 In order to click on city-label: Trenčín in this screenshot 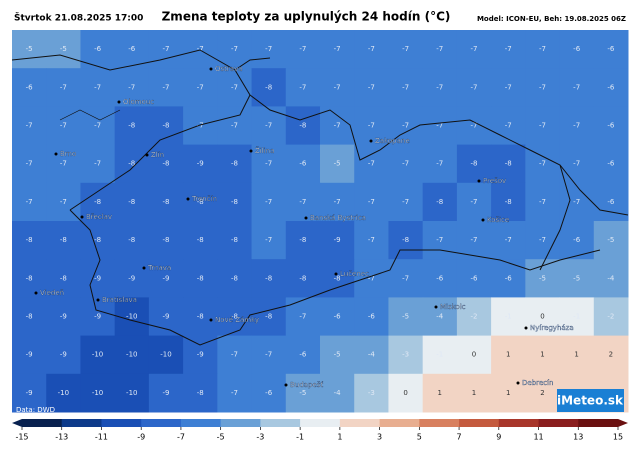, I will do `click(204, 199)`.